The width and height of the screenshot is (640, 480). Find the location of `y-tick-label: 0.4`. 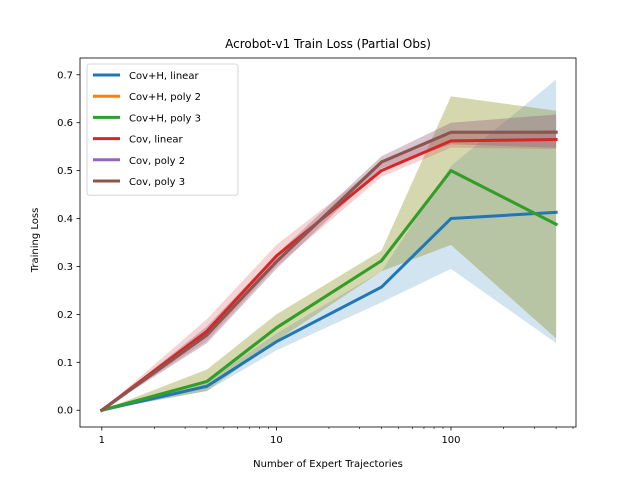

y-tick-label: 0.4 is located at coordinates (65, 219).